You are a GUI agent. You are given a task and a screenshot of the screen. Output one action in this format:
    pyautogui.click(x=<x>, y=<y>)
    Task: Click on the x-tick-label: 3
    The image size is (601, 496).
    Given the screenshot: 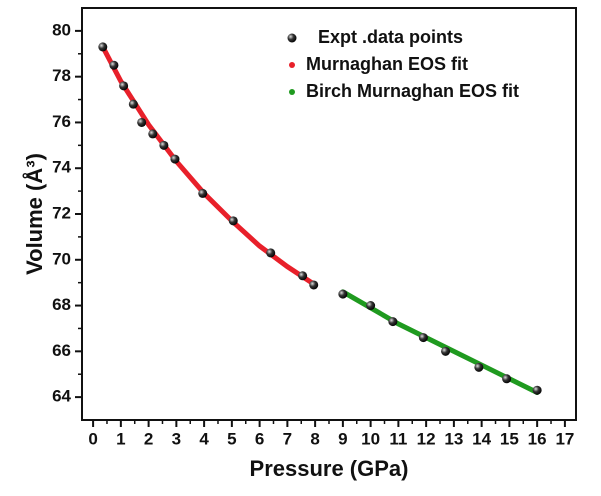 What is the action you would take?
    pyautogui.click(x=176, y=438)
    